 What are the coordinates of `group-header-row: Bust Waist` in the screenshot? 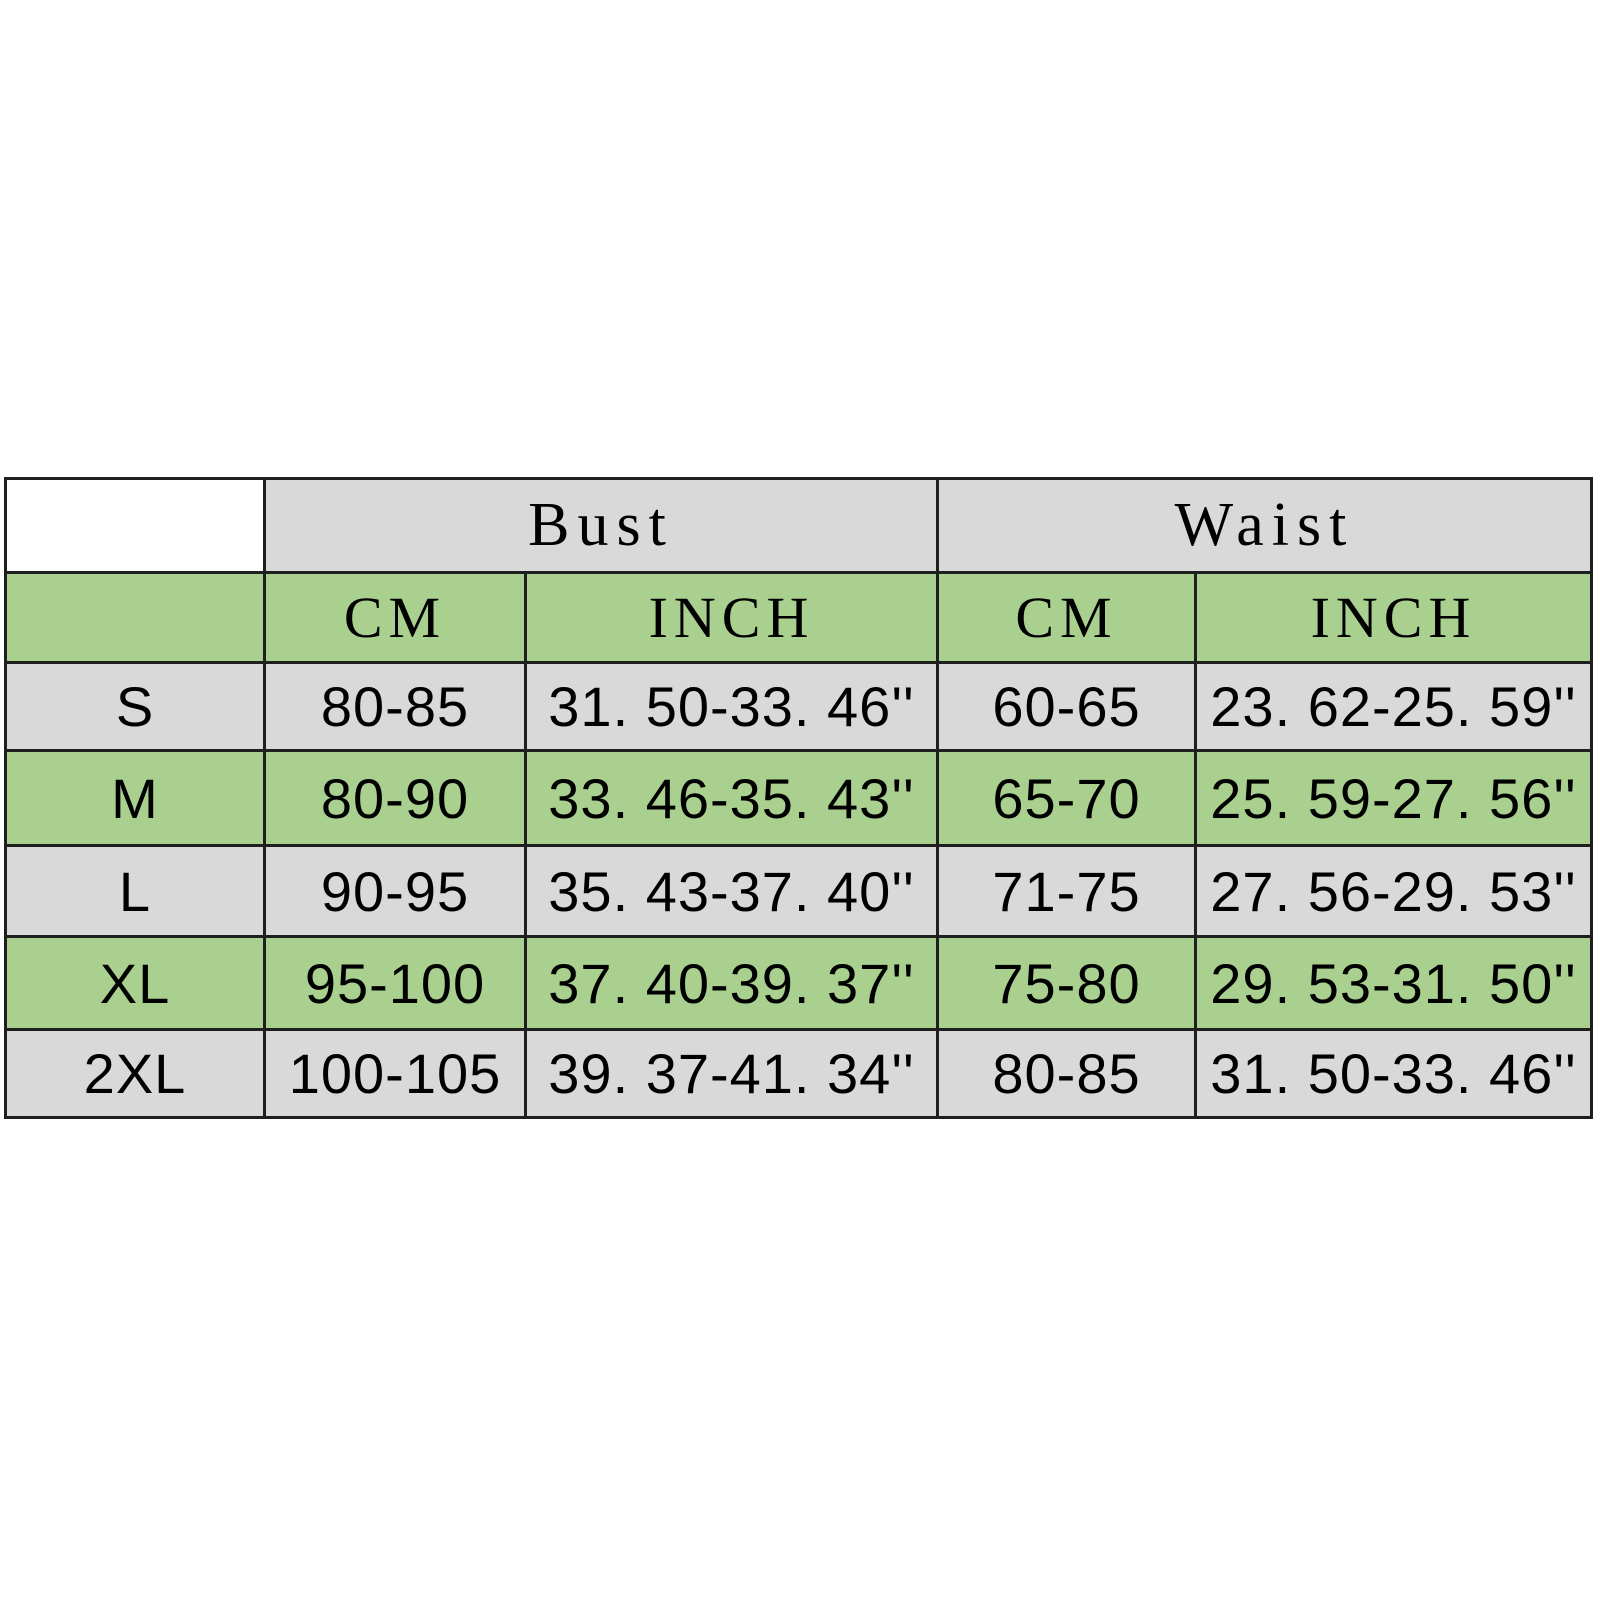 It's located at (798, 525).